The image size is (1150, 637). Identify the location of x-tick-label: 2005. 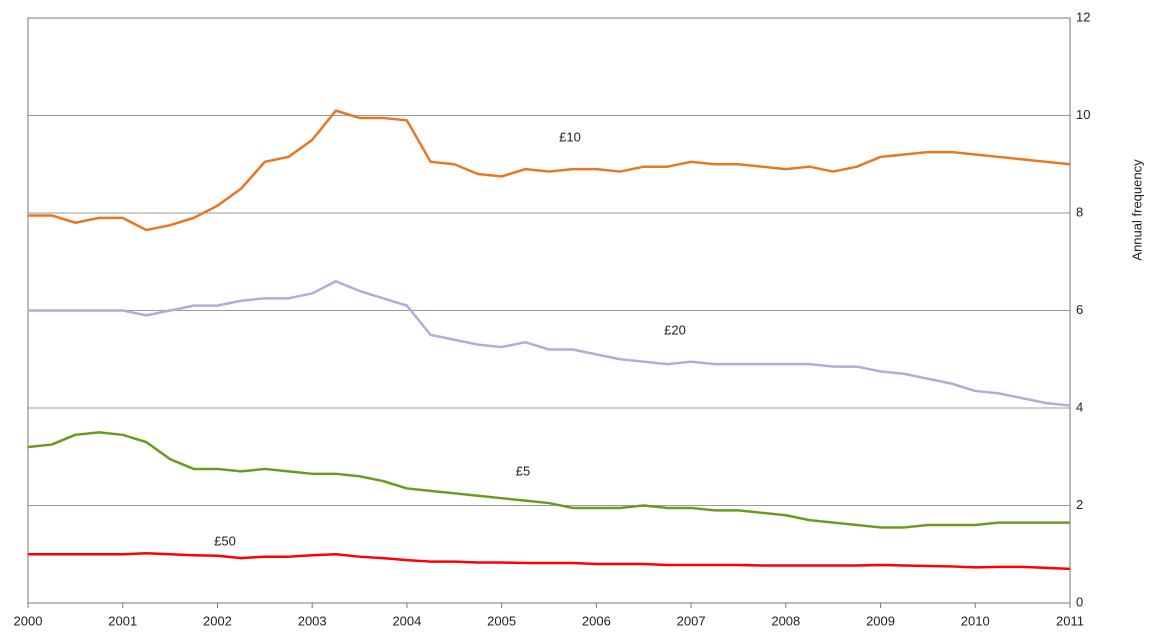
(501, 620).